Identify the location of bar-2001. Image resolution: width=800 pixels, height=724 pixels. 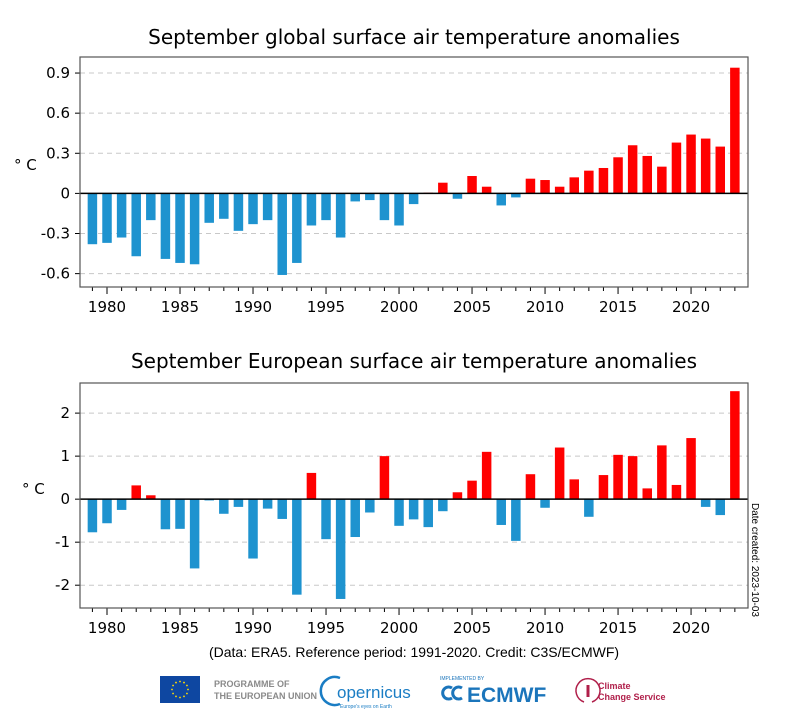
(413, 199).